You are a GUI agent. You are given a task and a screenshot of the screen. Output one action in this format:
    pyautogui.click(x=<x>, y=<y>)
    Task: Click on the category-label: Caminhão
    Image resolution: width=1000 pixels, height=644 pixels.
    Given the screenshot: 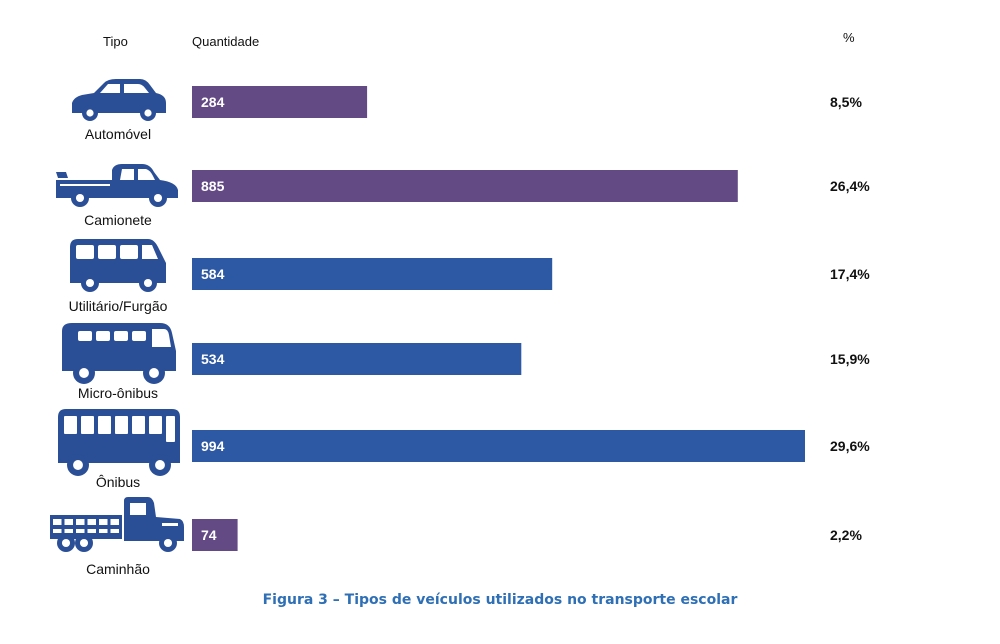 What is the action you would take?
    pyautogui.click(x=118, y=569)
    